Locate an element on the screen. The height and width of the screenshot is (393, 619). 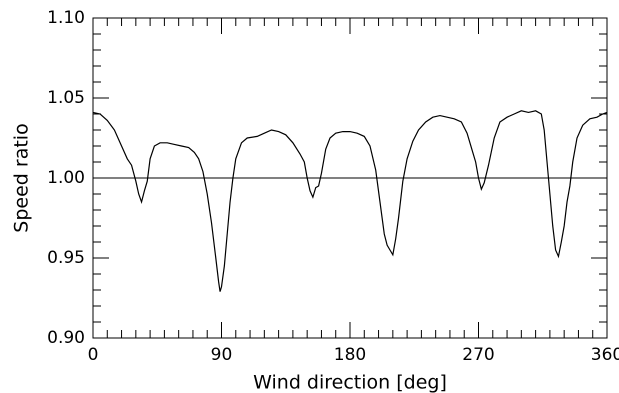
y-axis-label: Speed ratio is located at coordinates (22, 177).